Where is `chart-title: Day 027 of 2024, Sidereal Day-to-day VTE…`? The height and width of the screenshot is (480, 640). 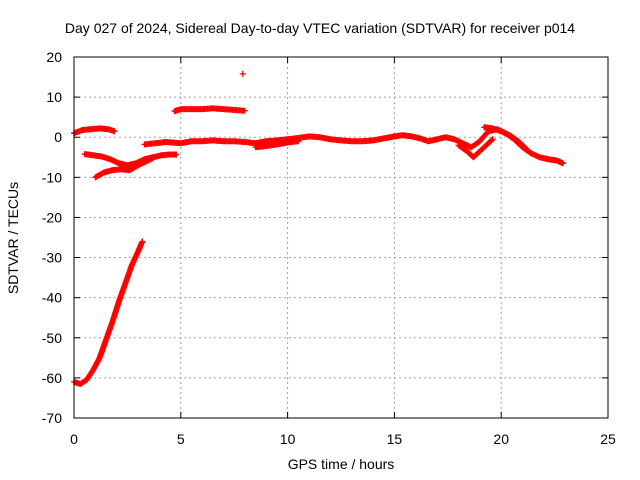
chart-title: Day 027 of 2024, Sidereal Day-to-day VTE… is located at coordinates (320, 28).